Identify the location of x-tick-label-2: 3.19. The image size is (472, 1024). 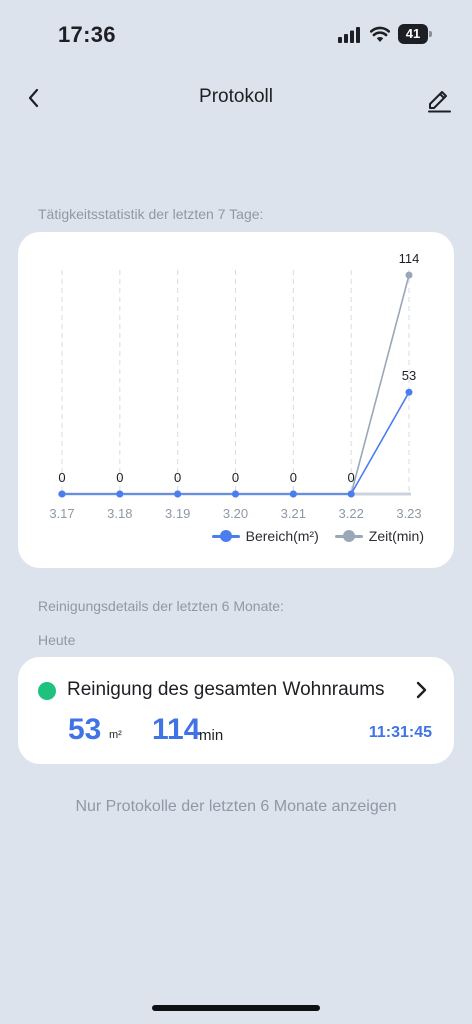
(177, 513).